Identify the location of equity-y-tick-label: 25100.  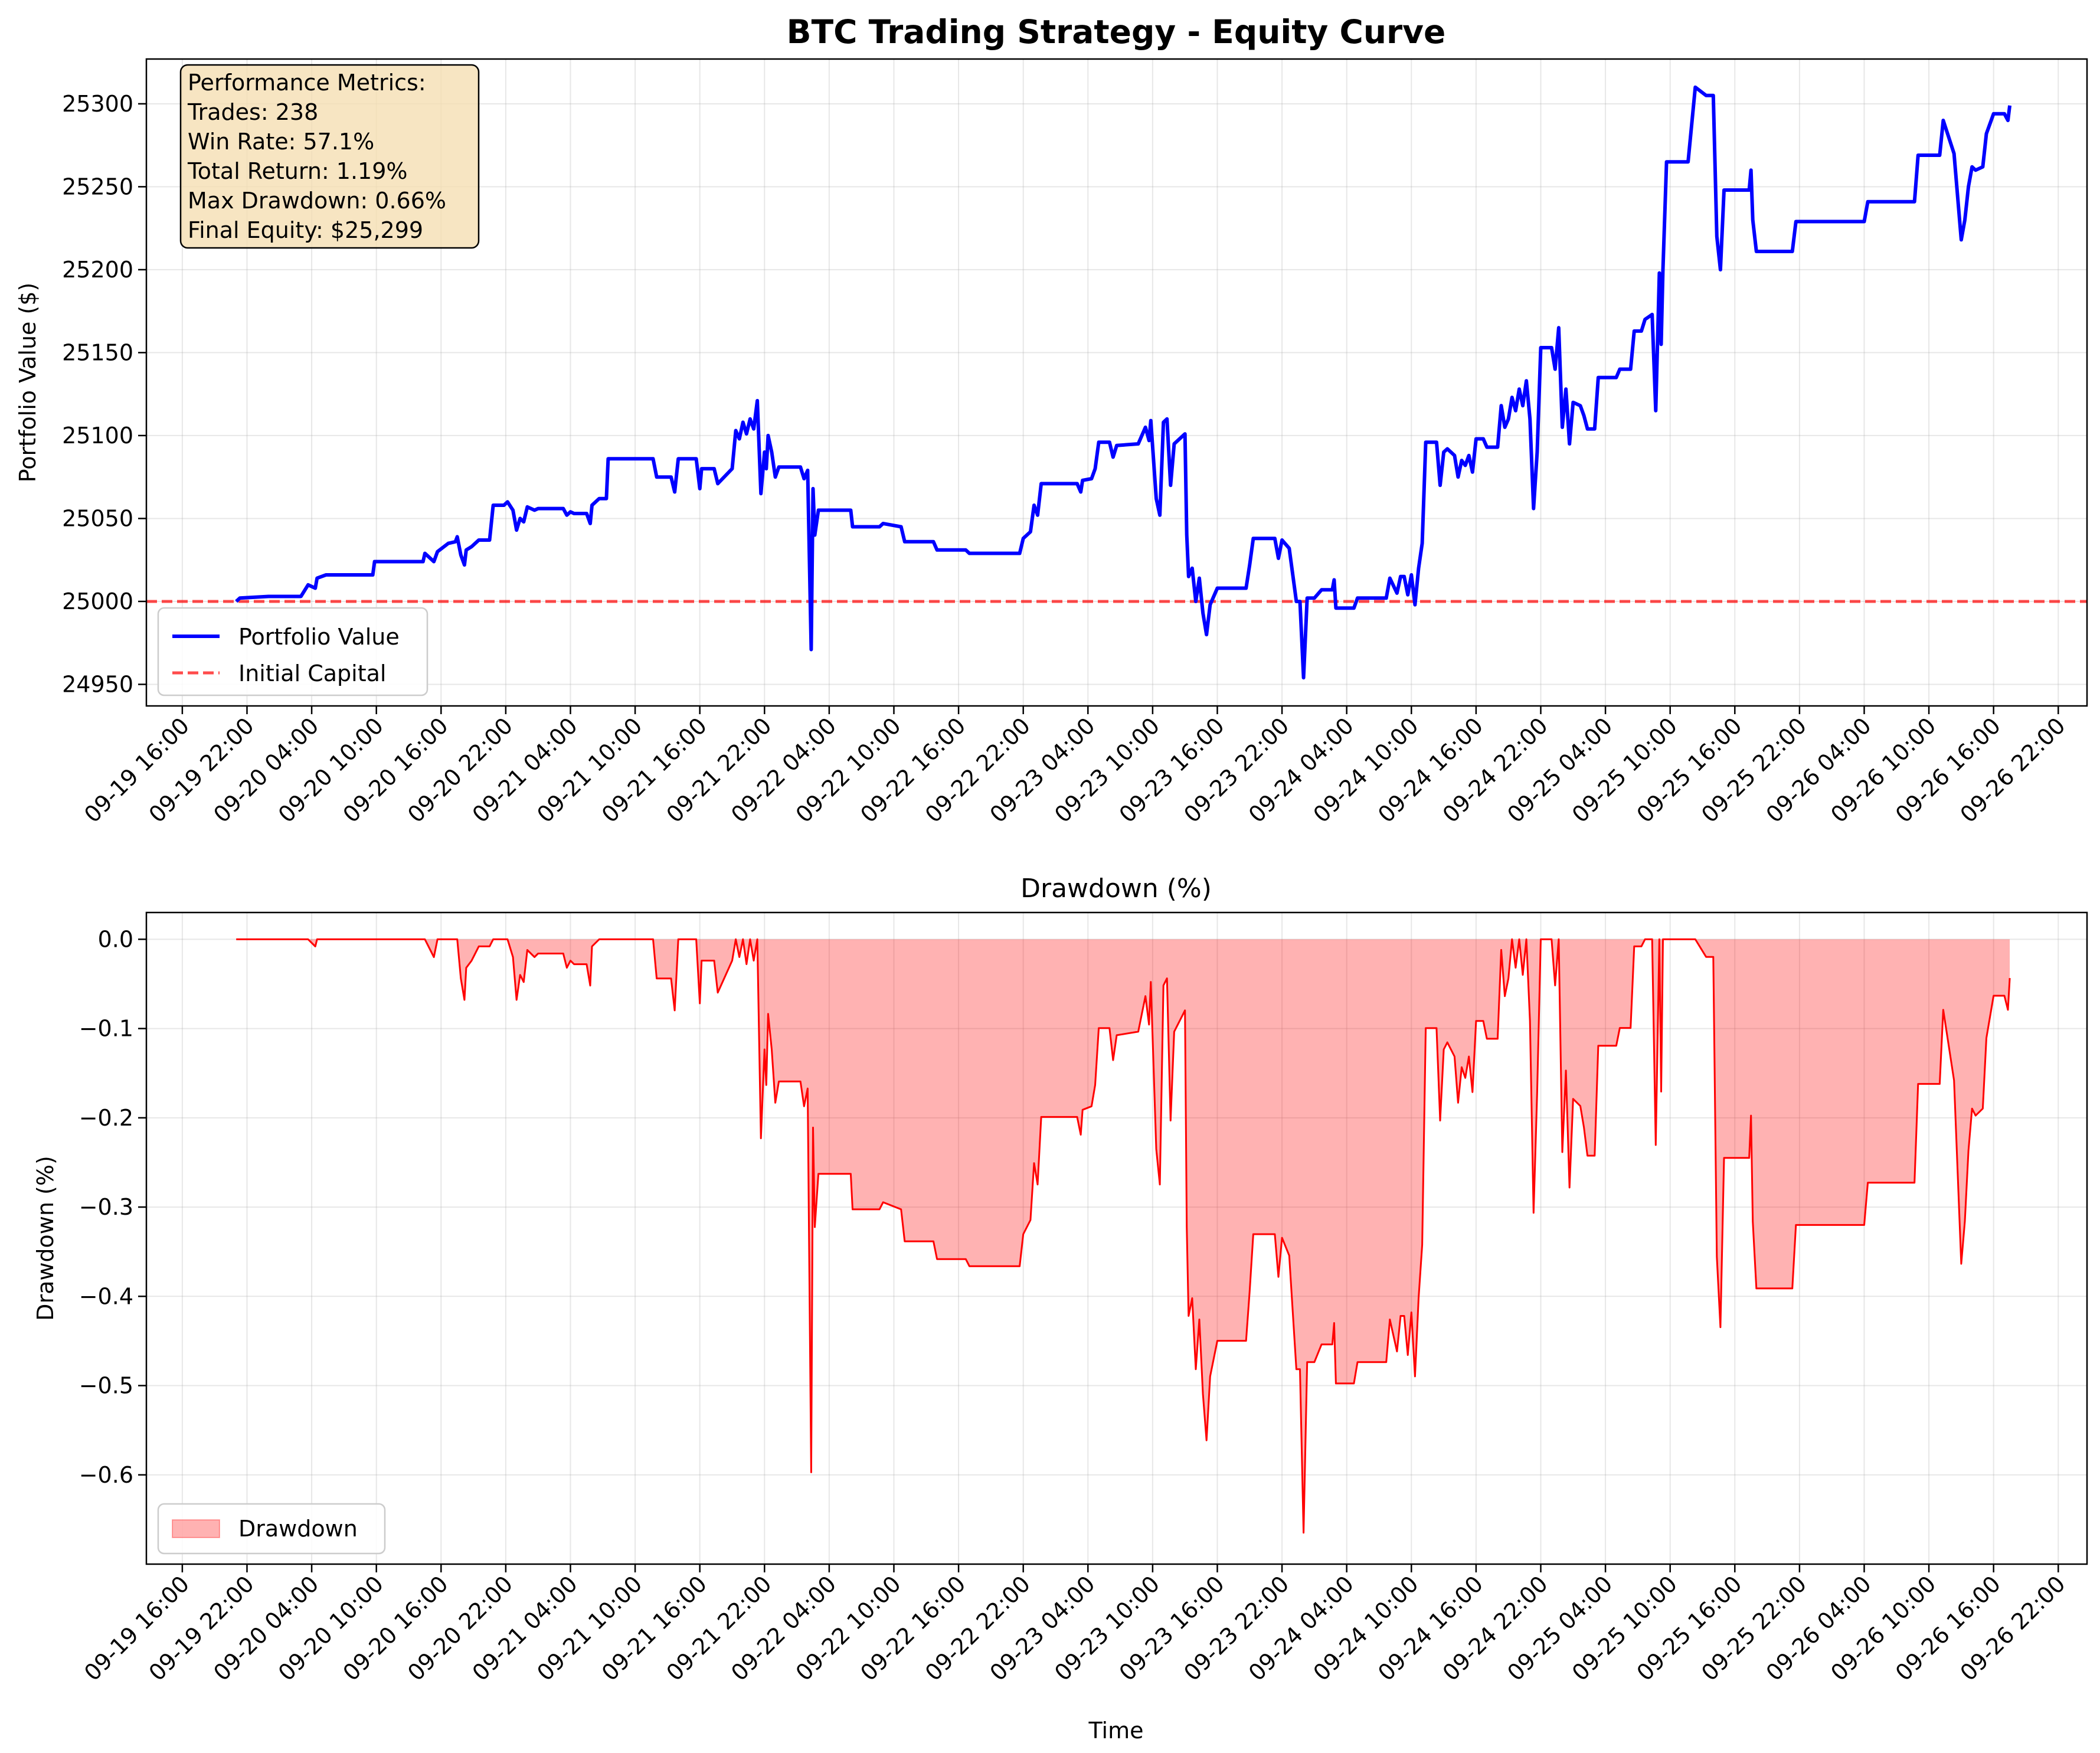
(97, 436).